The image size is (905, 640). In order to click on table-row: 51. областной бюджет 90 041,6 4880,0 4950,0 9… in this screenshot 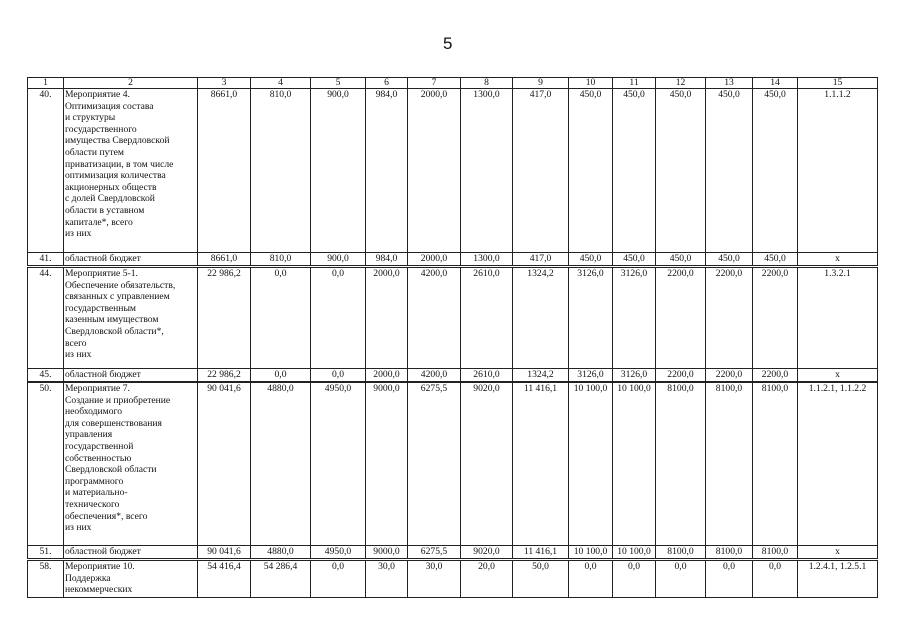, I will do `click(452, 552)`.